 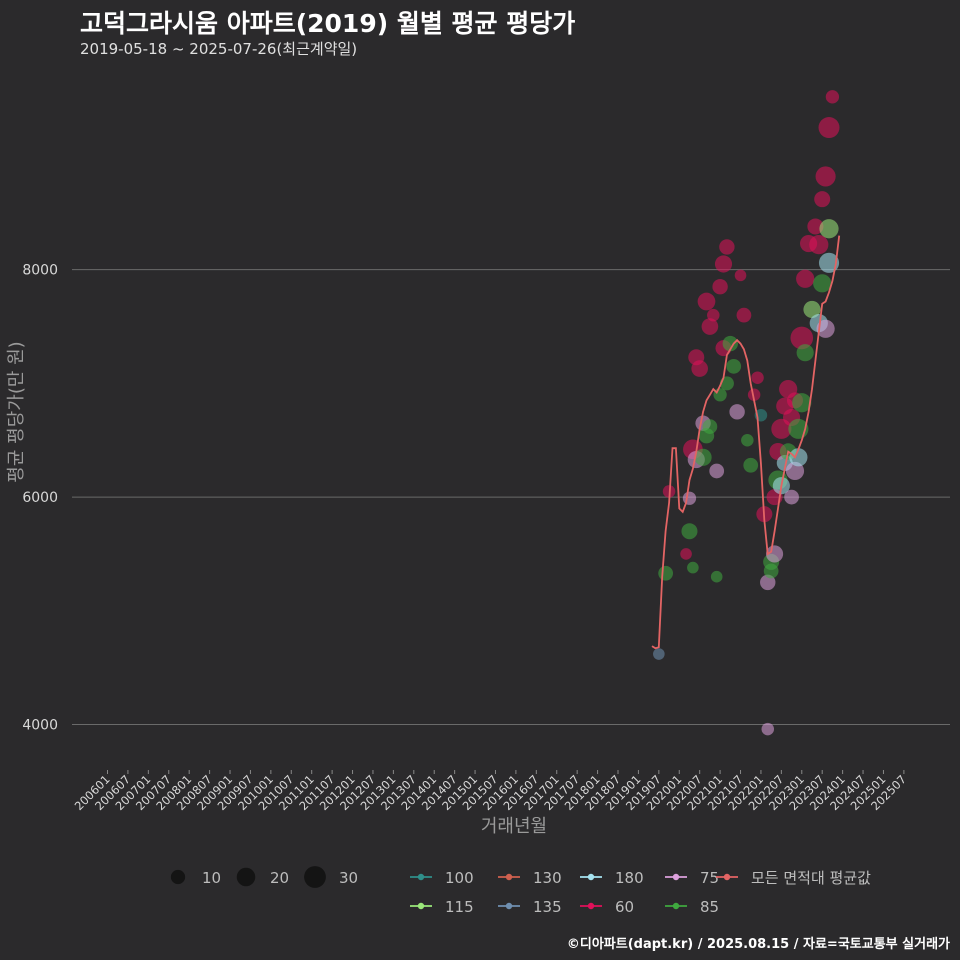 I want to click on legend-label: 75, so click(x=709, y=878).